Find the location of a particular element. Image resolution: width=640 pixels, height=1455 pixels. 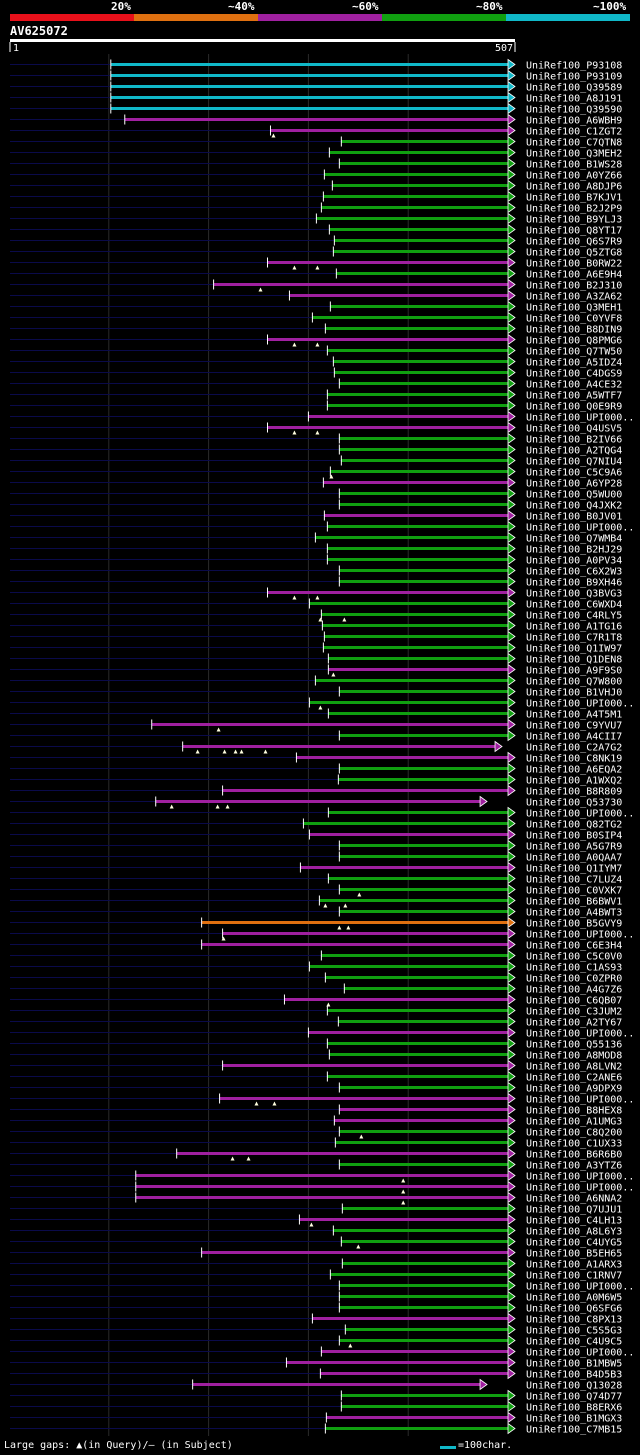

hit-label: UniRef100_B9YLJ3 is located at coordinates (574, 220).